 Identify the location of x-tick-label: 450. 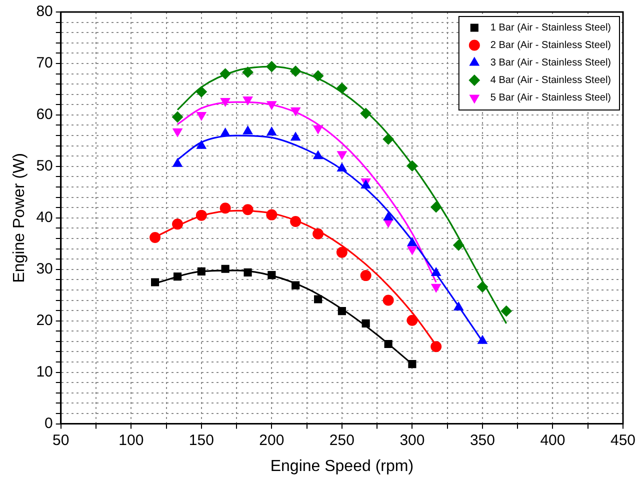
(623, 440).